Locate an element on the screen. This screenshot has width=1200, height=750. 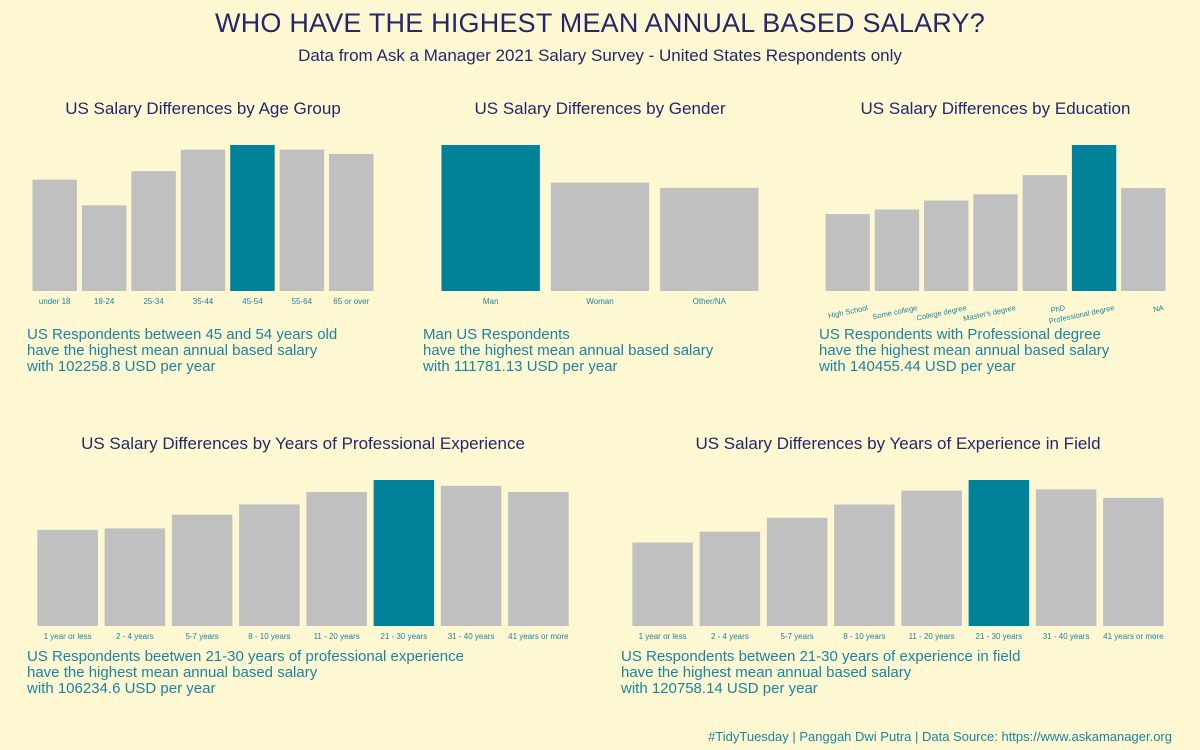
gender-bar-chart: Man Woman Other/NA is located at coordinates (600, 225).